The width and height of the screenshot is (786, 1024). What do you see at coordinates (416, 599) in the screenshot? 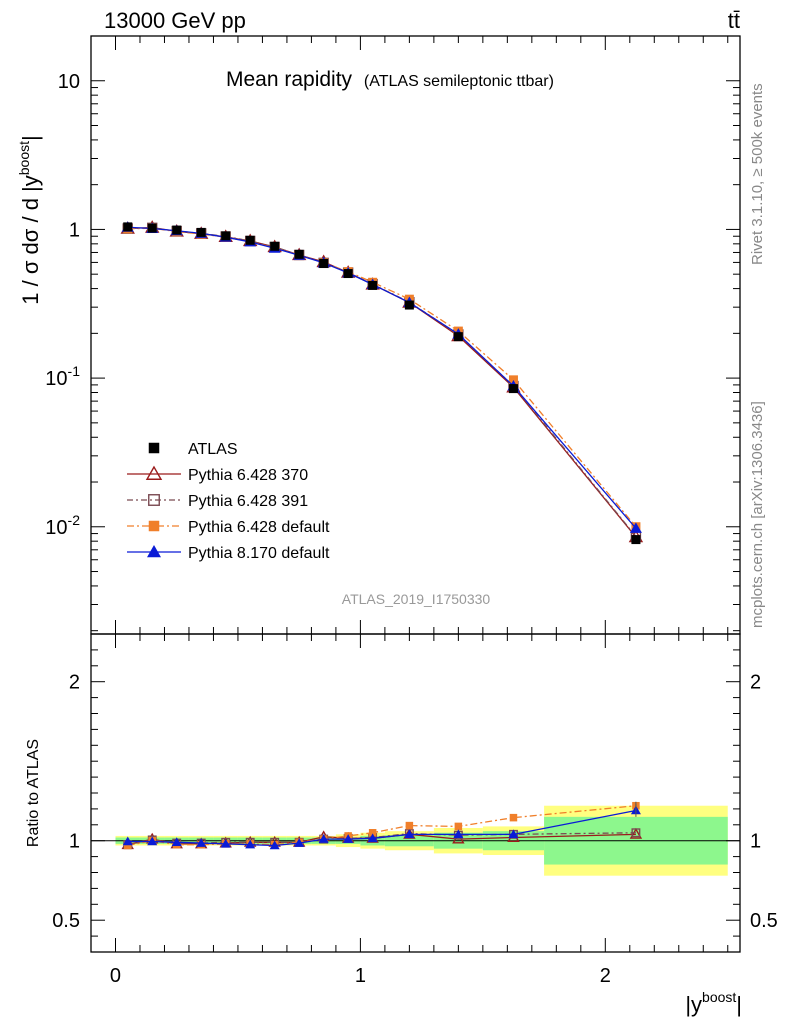
I see `analysis-id: ATLAS_2019_I1750330` at bounding box center [416, 599].